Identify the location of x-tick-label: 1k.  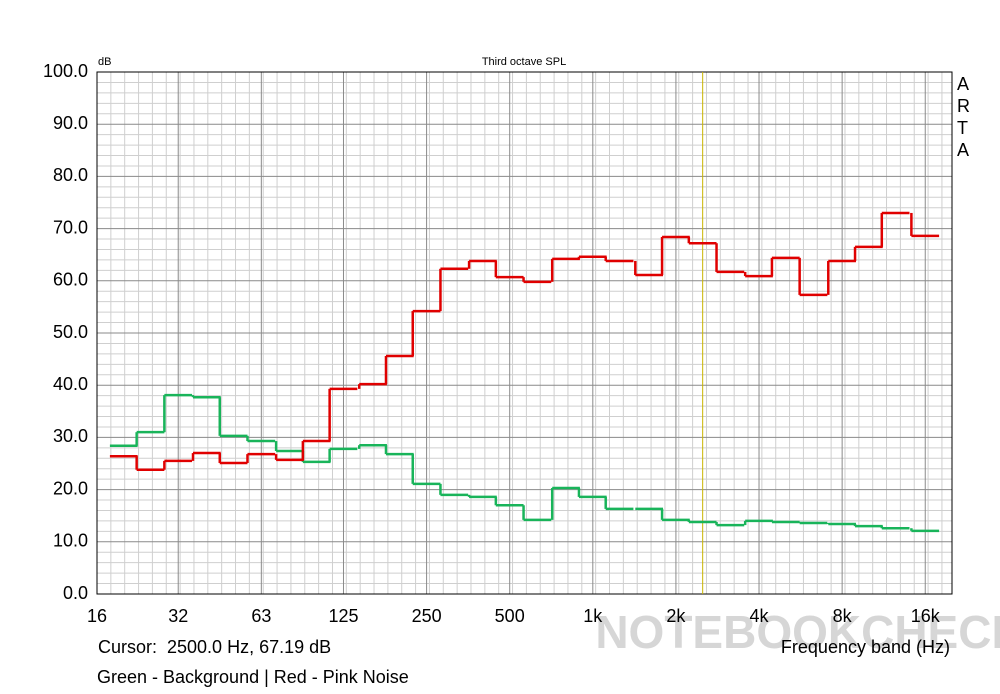
(593, 616).